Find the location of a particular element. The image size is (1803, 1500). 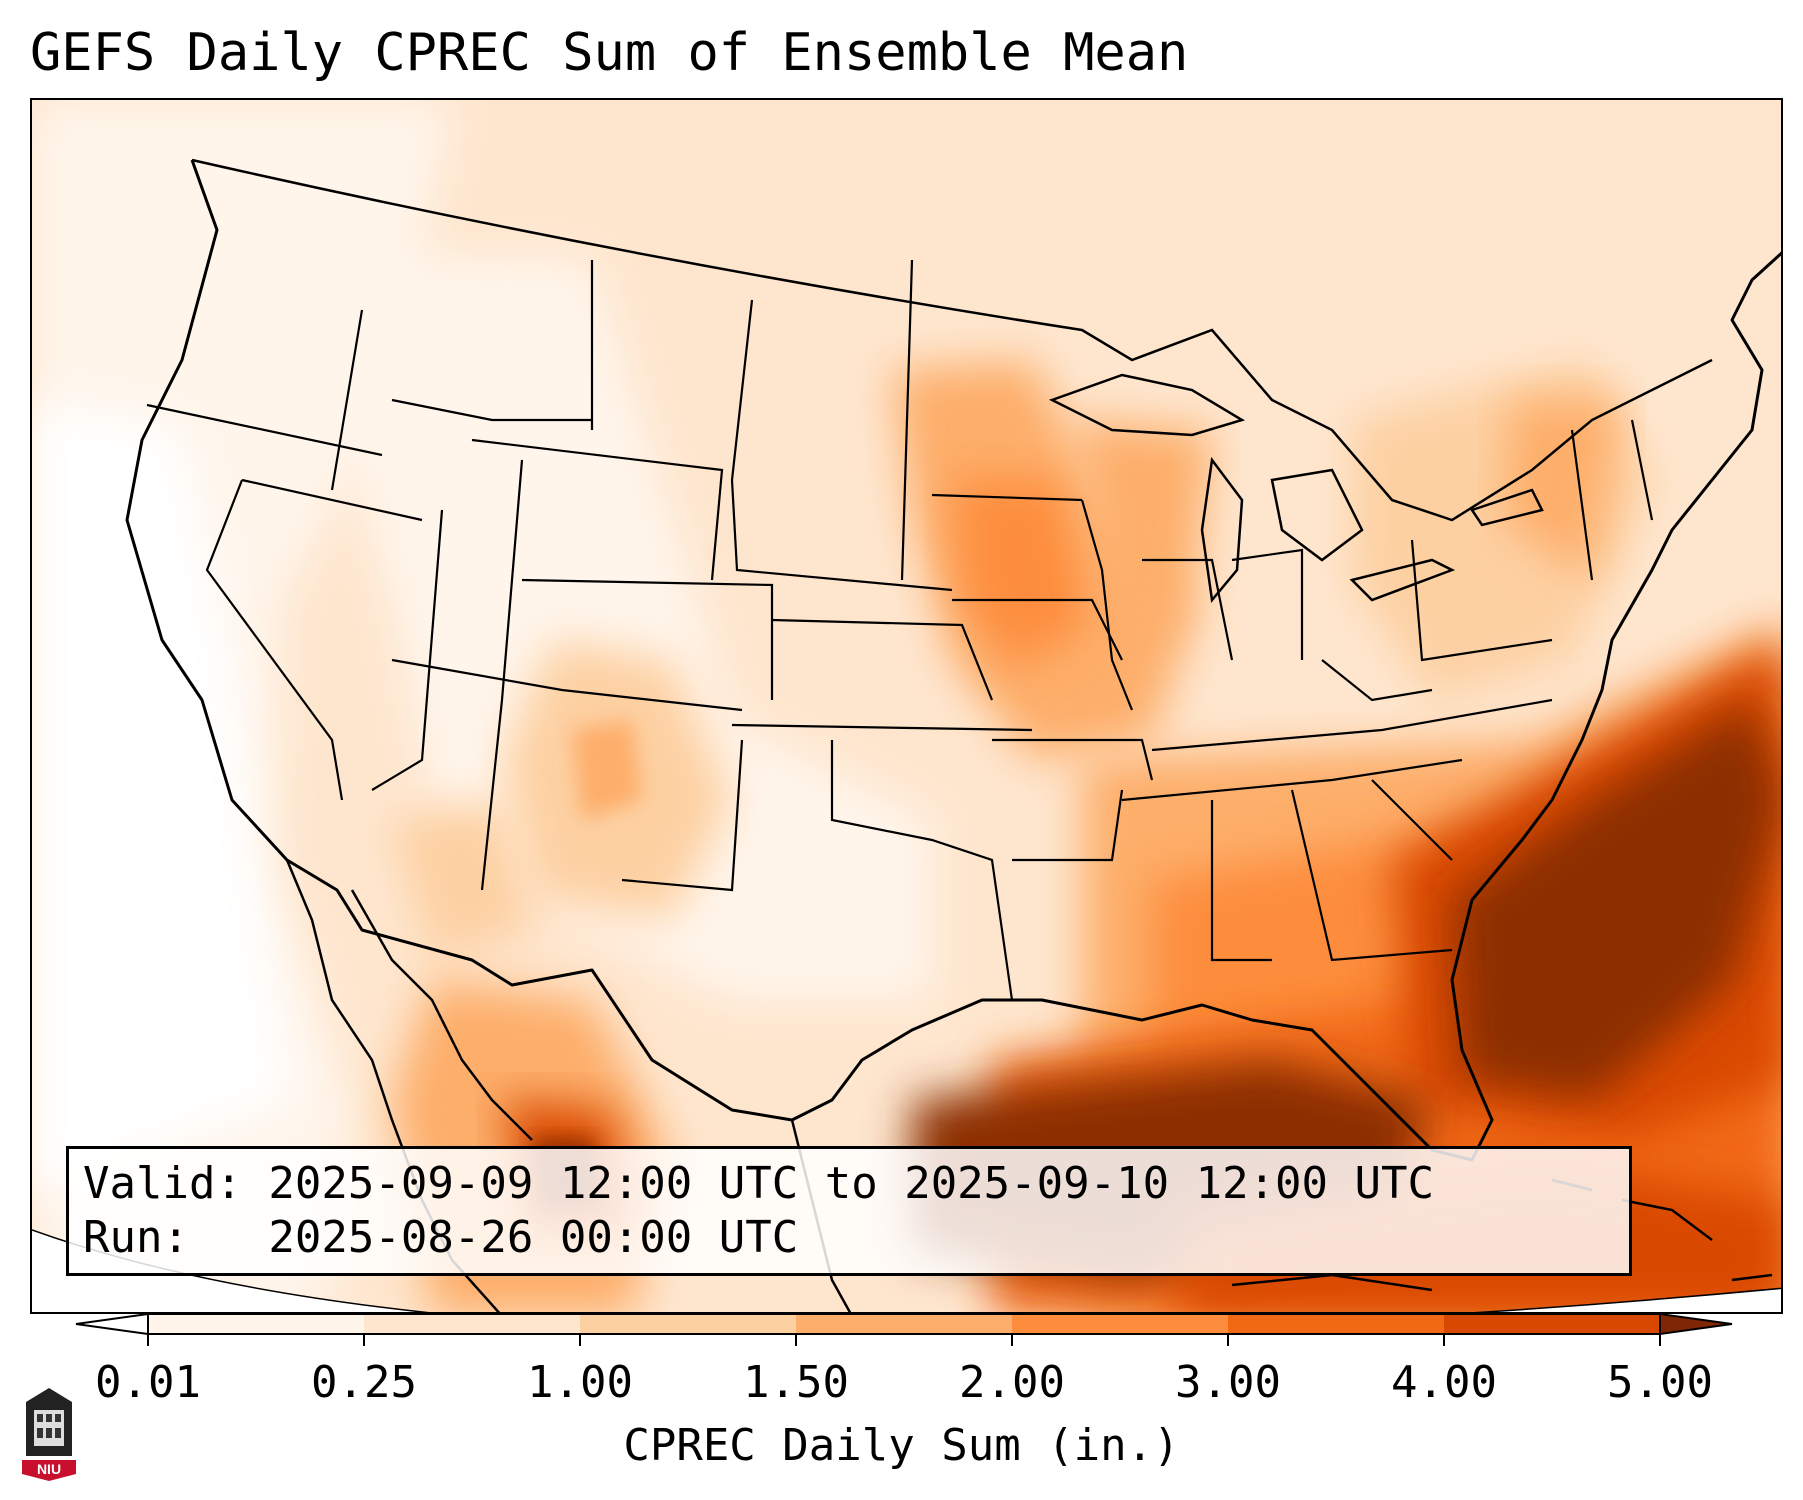

chart-title: GEFS Daily CPREC Sum of Ensemble Mean is located at coordinates (609, 53).